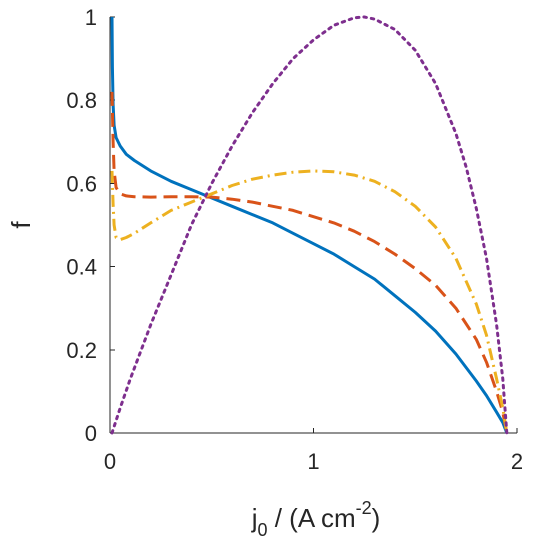  Describe the element at coordinates (91, 433) in the screenshot. I see `y-tick-label: 0` at that location.